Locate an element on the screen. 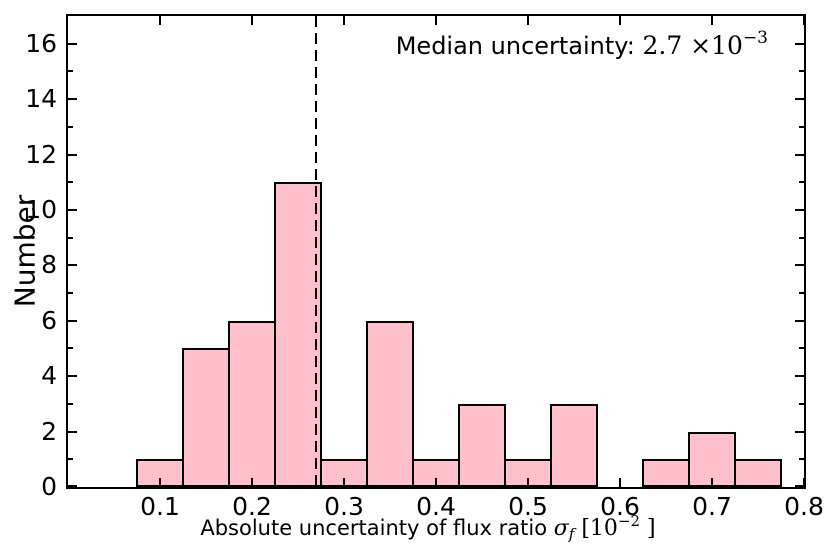  x-tick-label: 0.5 is located at coordinates (528, 506).